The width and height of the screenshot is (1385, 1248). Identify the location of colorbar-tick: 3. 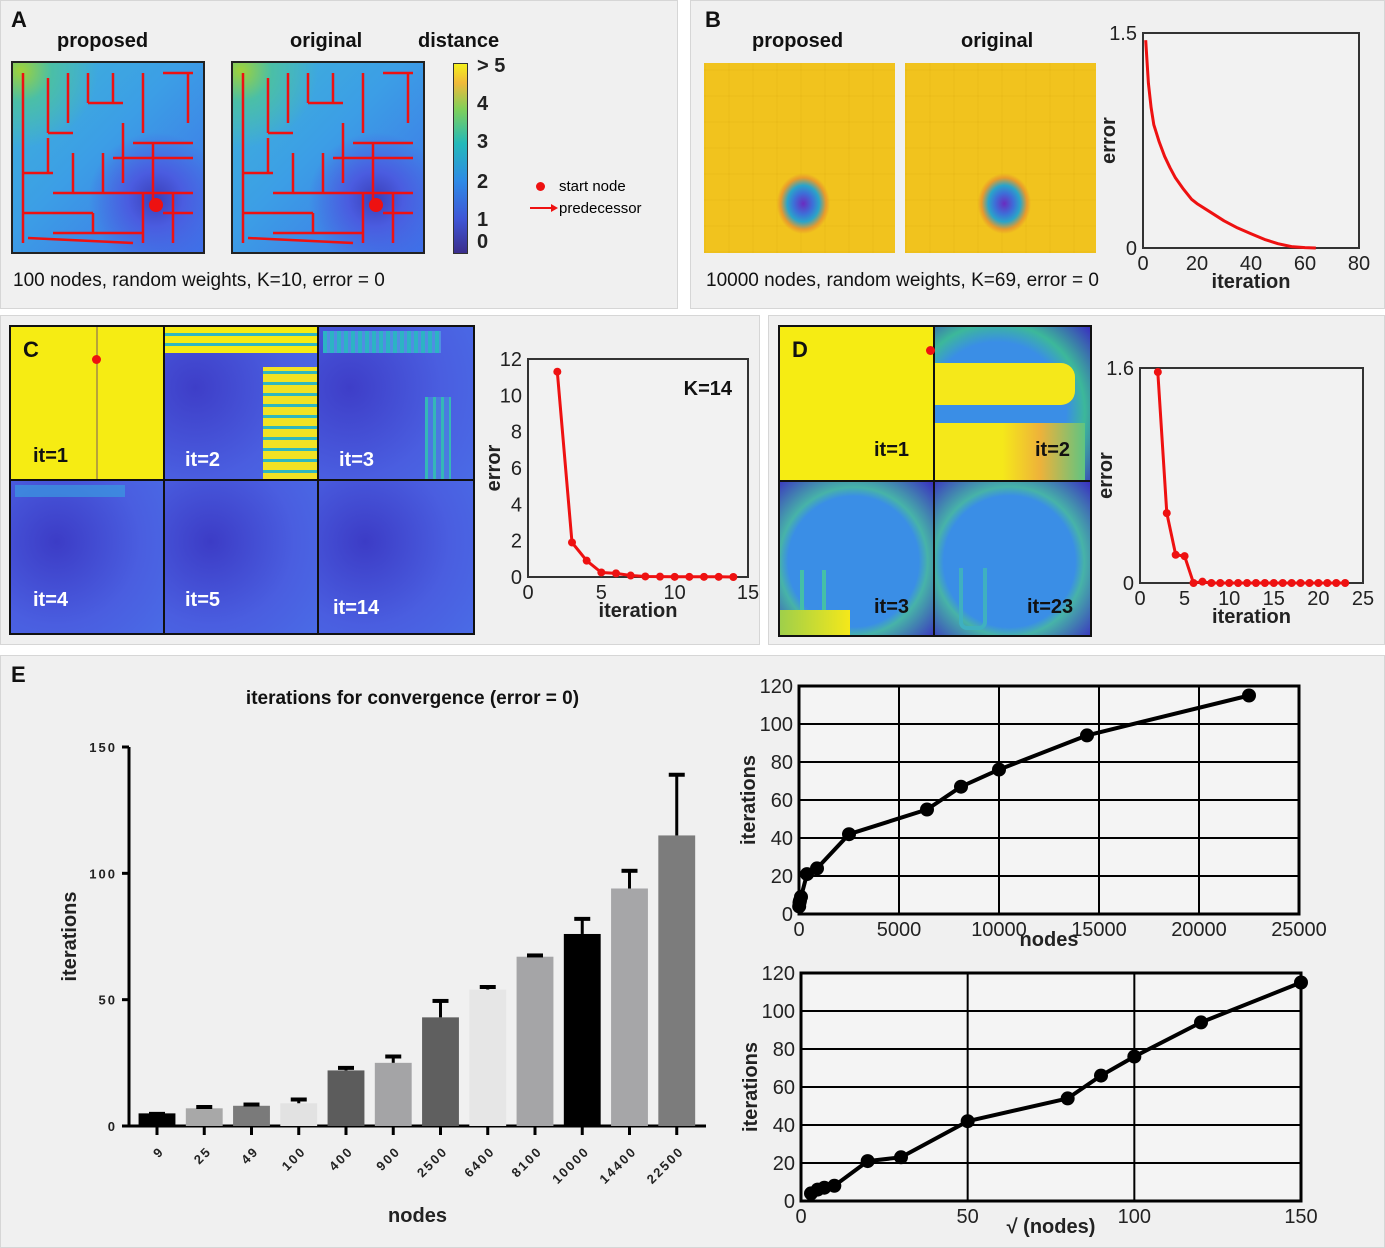
(483, 142).